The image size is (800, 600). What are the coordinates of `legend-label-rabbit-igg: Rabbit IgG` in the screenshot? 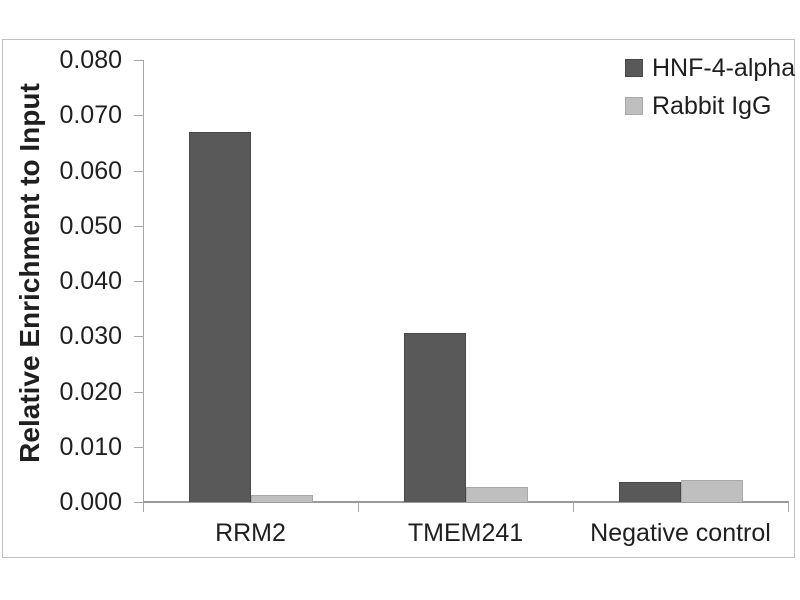 It's located at (712, 105).